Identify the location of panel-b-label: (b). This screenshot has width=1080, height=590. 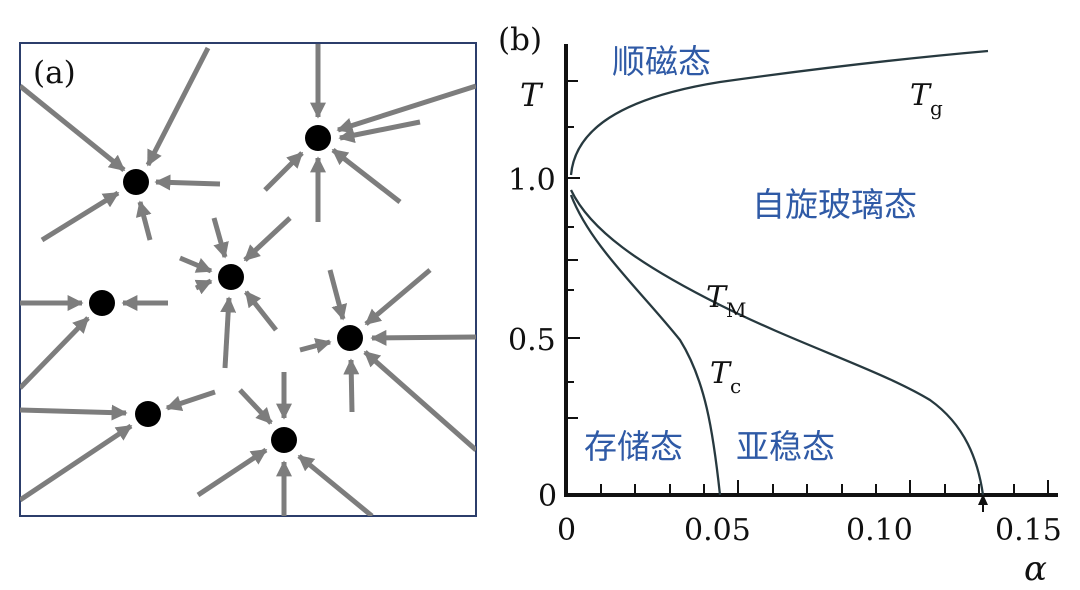
(520, 40).